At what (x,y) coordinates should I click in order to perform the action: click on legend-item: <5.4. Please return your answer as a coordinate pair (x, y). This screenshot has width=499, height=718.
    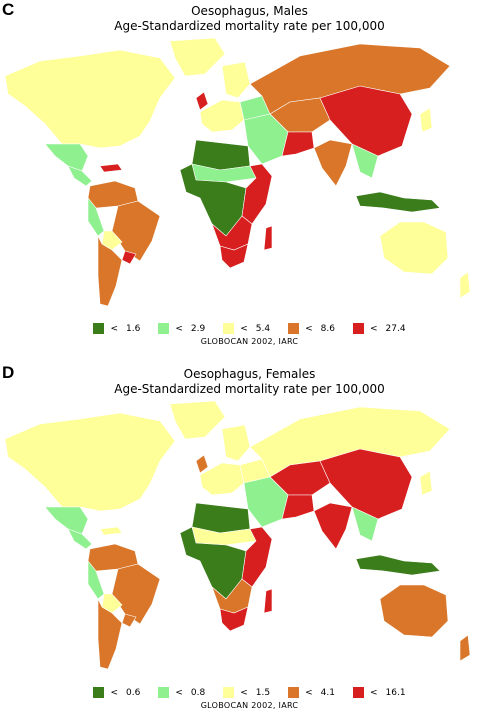
    Looking at the image, I should click on (246, 328).